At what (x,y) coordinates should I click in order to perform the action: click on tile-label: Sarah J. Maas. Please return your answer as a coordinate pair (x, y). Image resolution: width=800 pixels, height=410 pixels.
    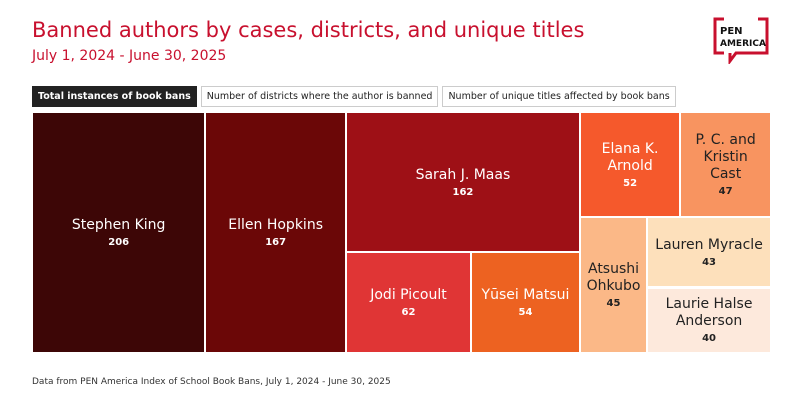
    Looking at the image, I should click on (463, 174).